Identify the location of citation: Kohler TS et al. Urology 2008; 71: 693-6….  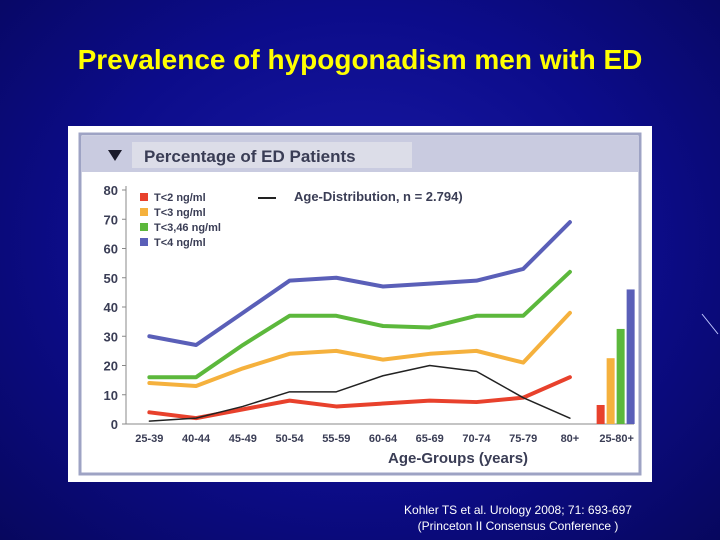
(518, 518).